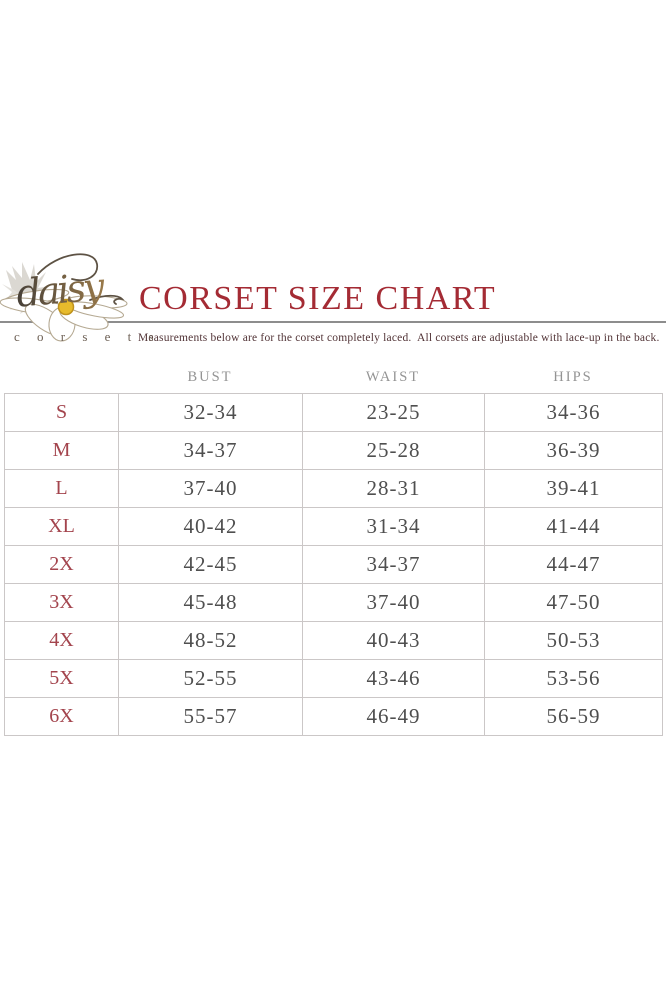 This screenshot has width=666, height=999. What do you see at coordinates (62, 603) in the screenshot?
I see `size-cell: 3X` at bounding box center [62, 603].